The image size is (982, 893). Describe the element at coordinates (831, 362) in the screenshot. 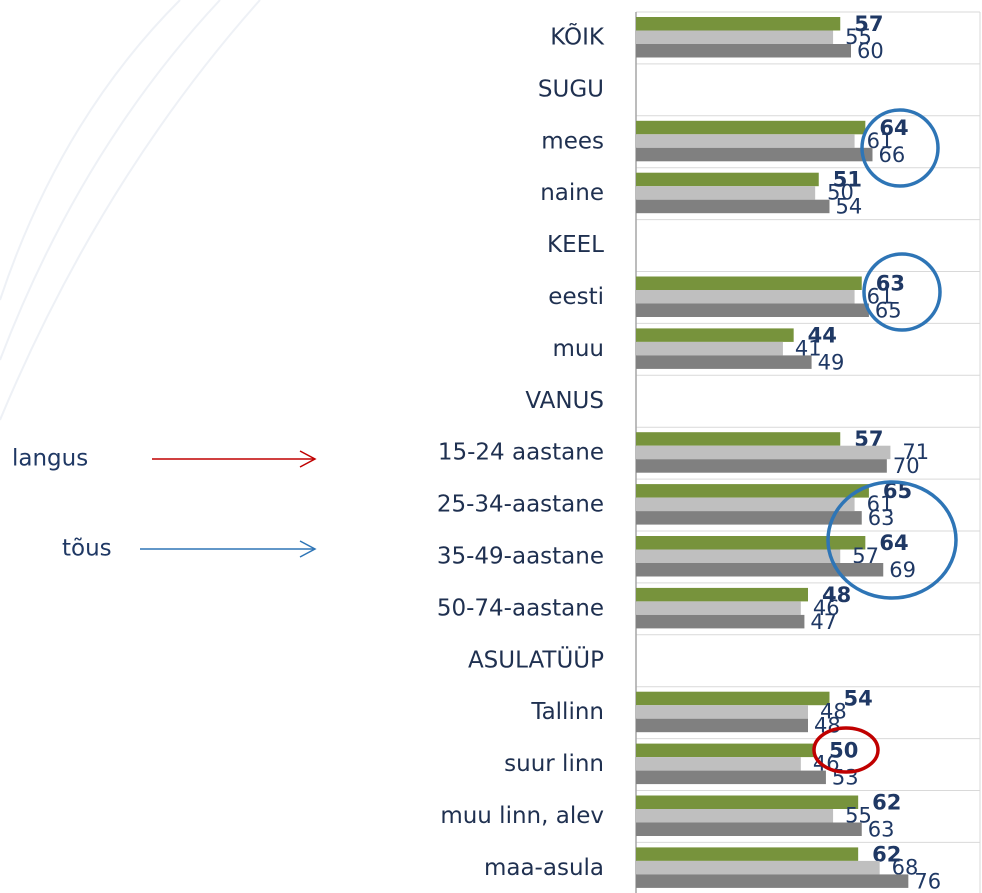

I see `value-label: 49` at that location.